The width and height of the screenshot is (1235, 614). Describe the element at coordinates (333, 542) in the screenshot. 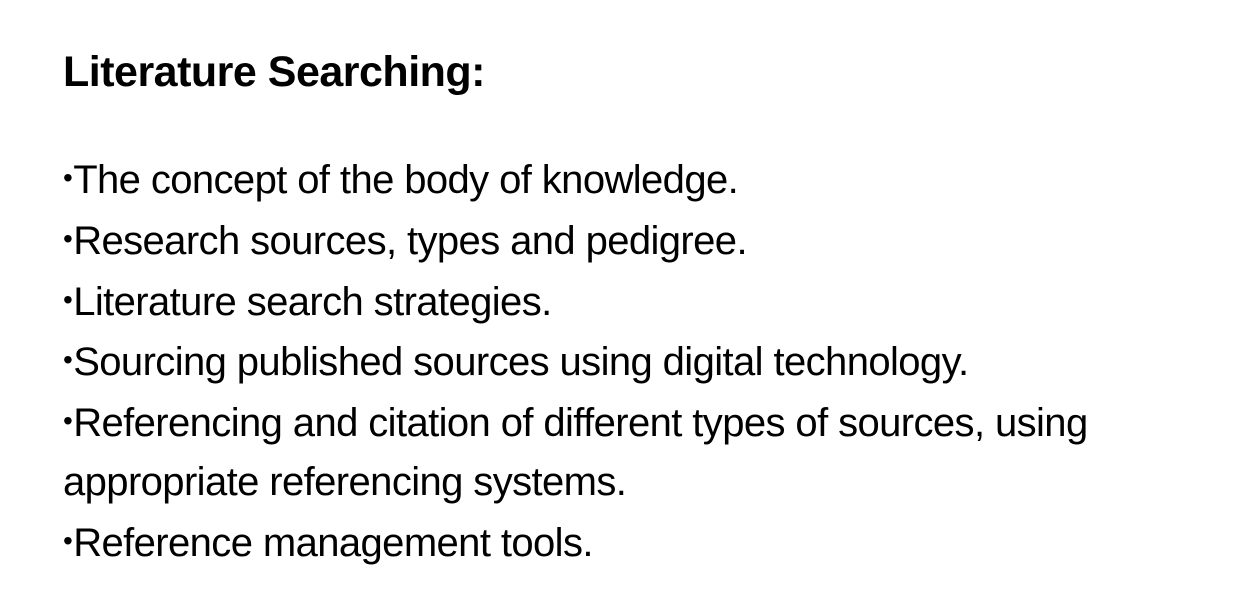

I see `bullet-text: Reference management tools.` at that location.